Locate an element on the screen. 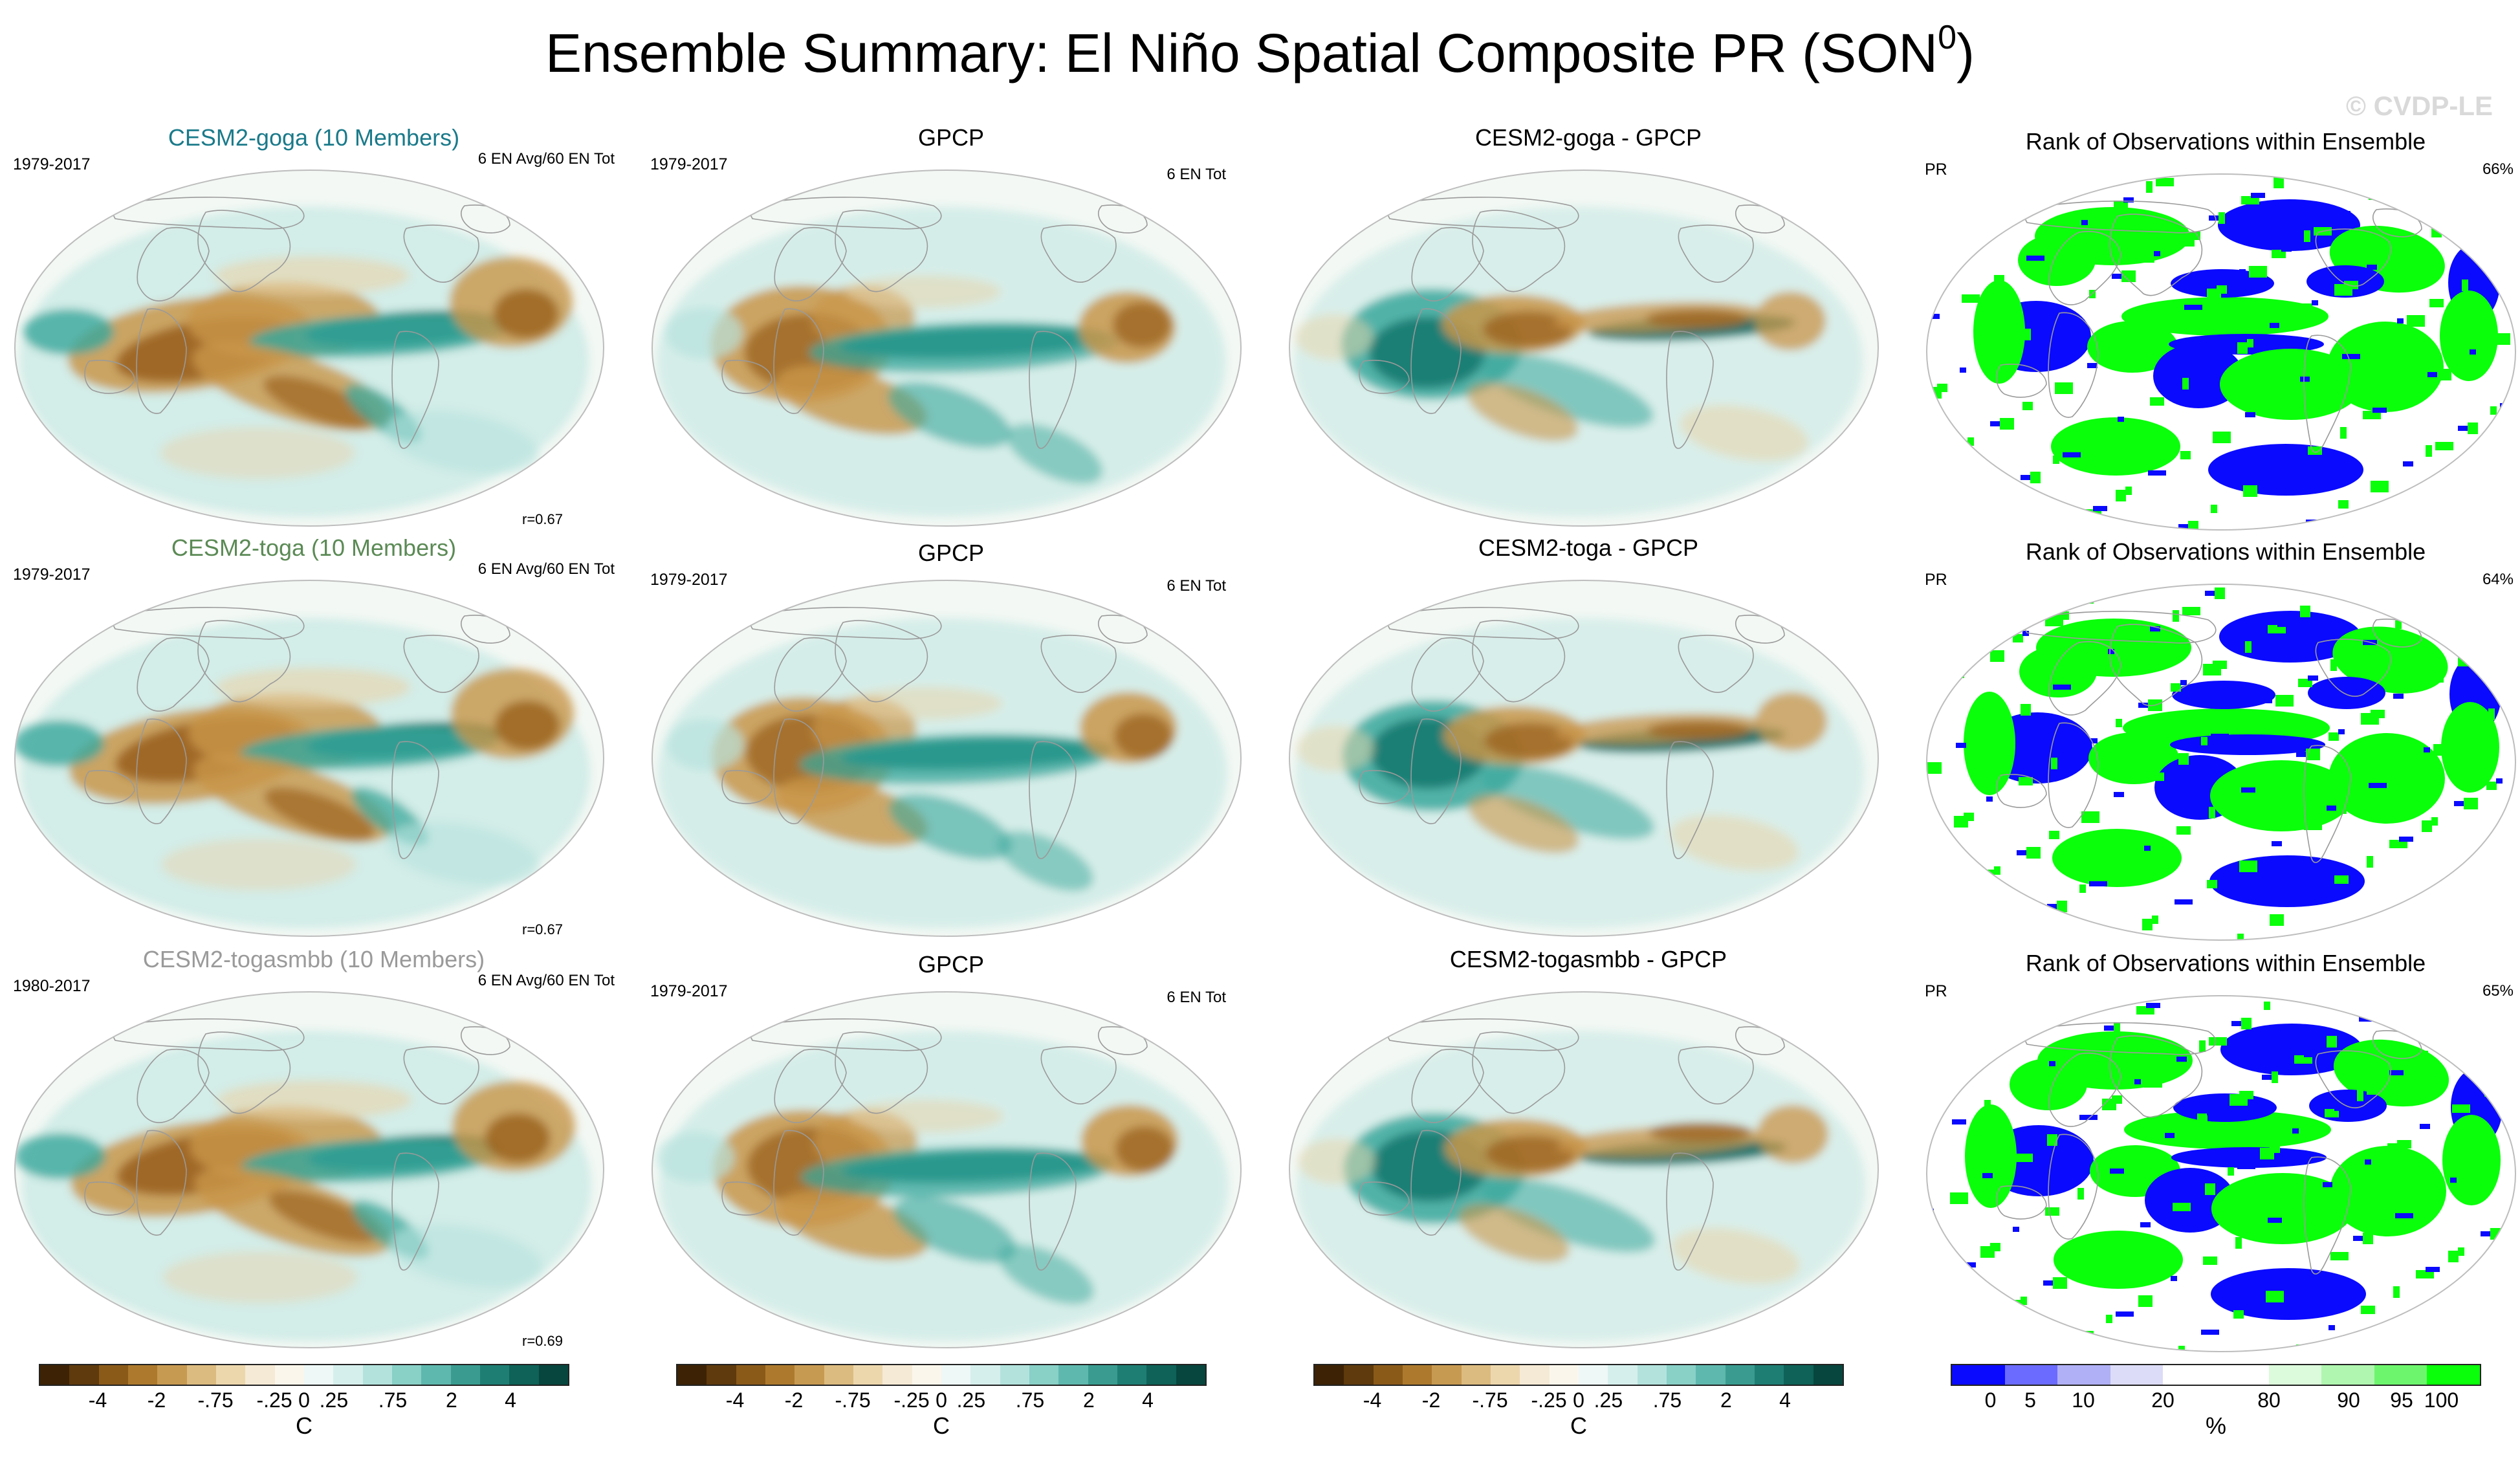 Image resolution: width=2520 pixels, height=1459 pixels. map-border is located at coordinates (947, 1169).